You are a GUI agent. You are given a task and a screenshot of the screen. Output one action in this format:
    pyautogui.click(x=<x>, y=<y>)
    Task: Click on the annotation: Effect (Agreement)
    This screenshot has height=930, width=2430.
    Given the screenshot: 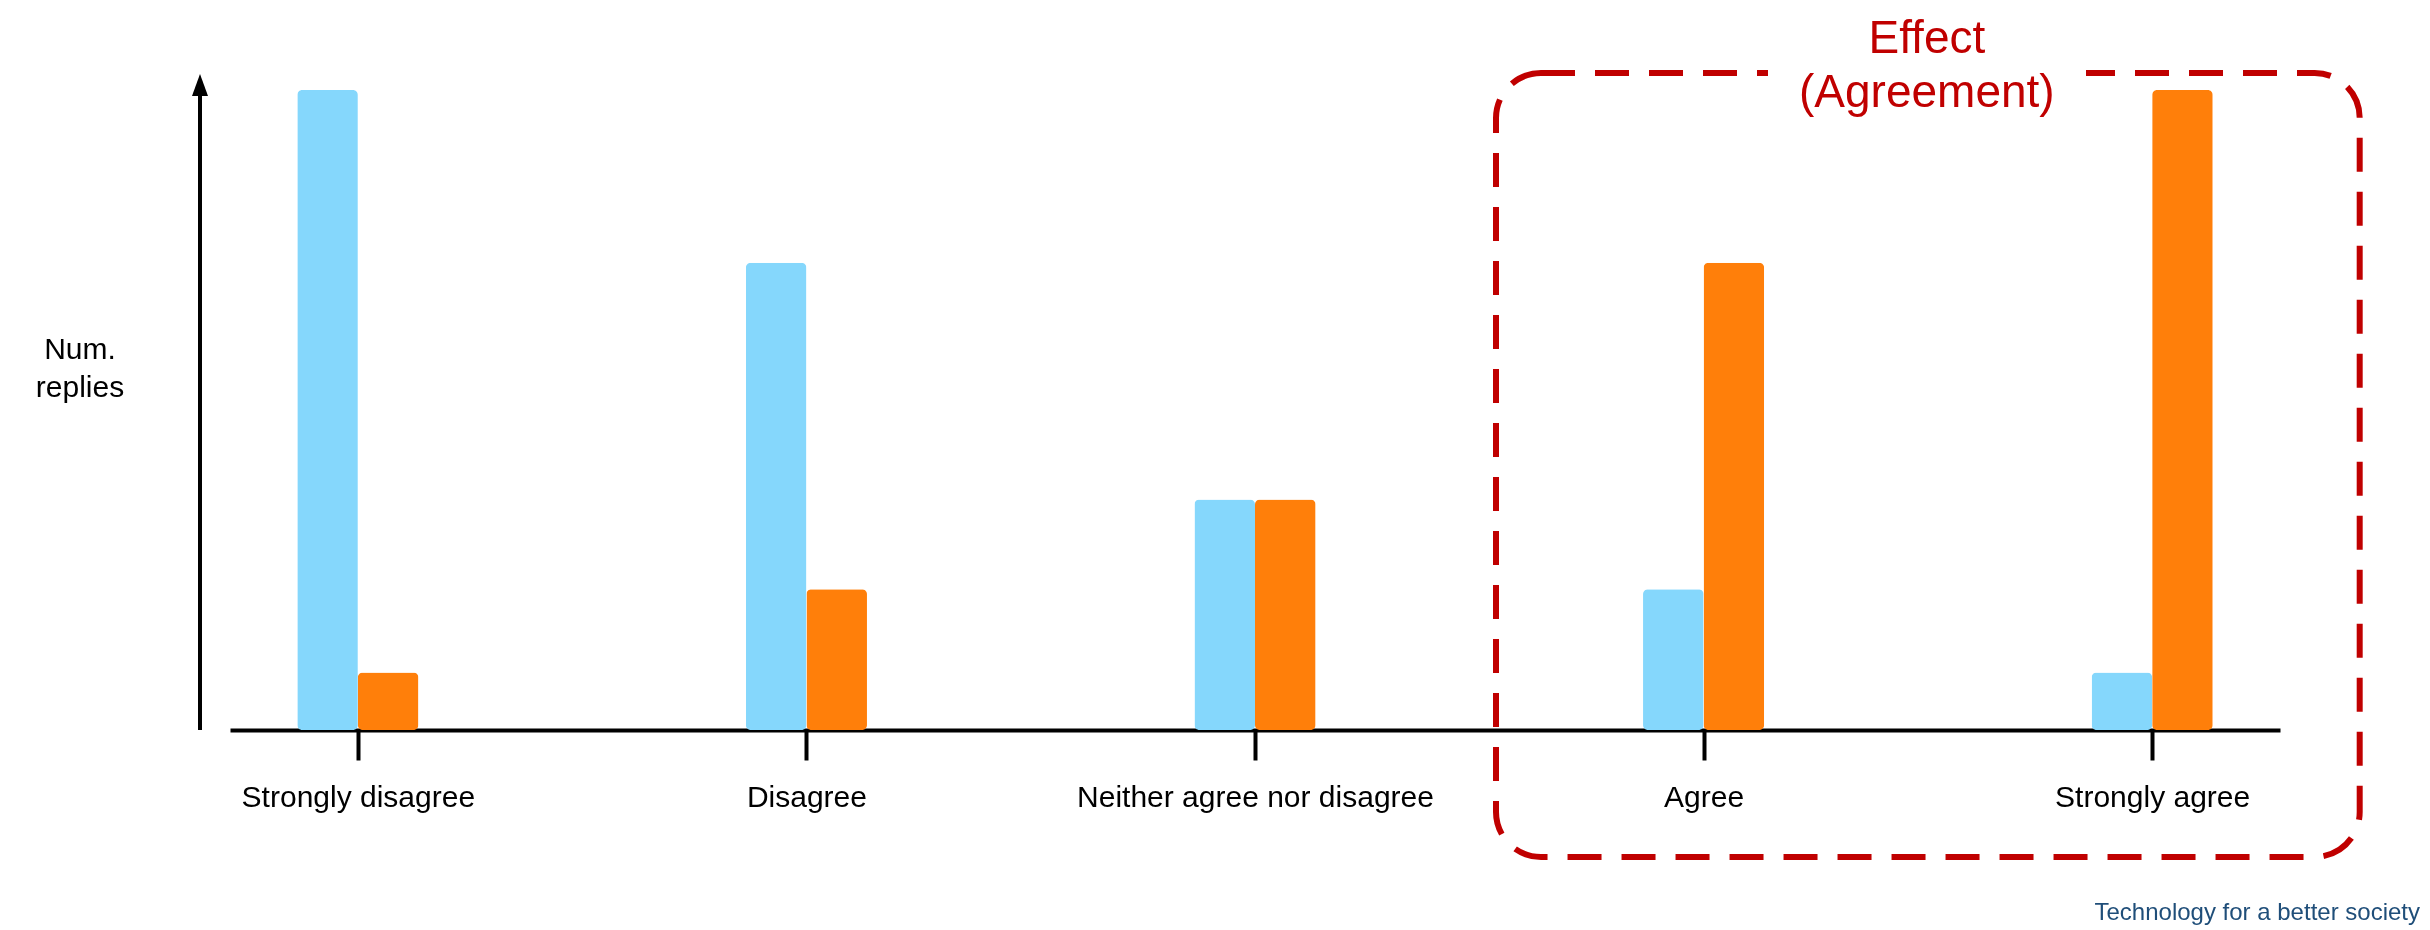 What is the action you would take?
    pyautogui.click(x=1926, y=64)
    